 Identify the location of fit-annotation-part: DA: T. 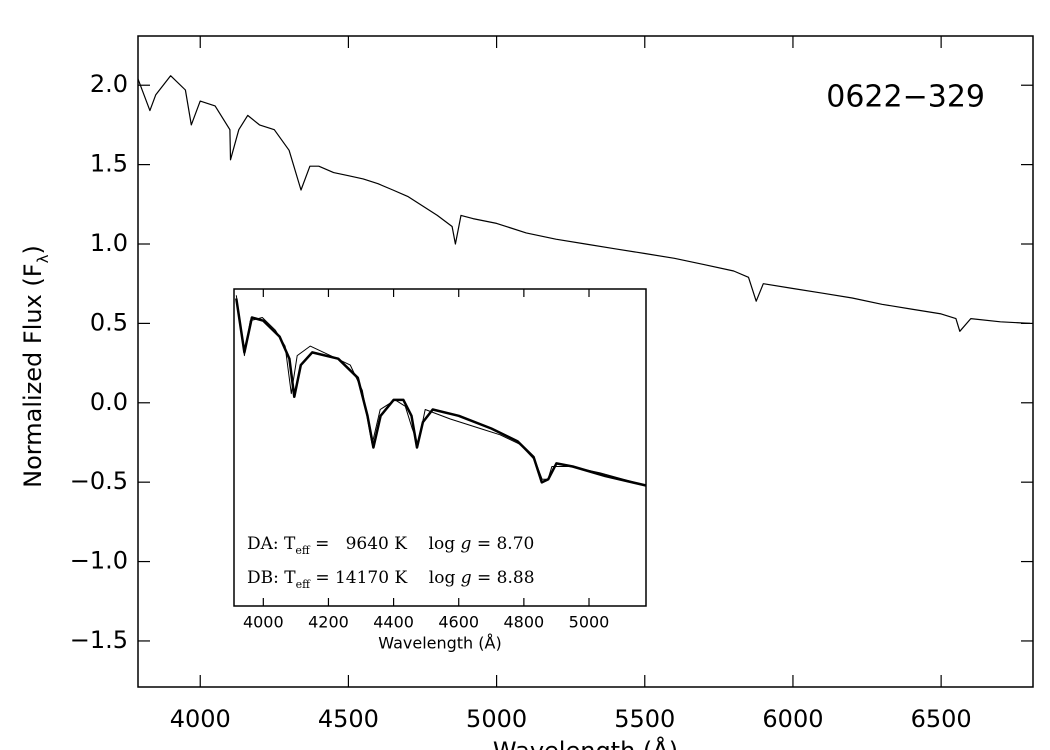
(271, 544).